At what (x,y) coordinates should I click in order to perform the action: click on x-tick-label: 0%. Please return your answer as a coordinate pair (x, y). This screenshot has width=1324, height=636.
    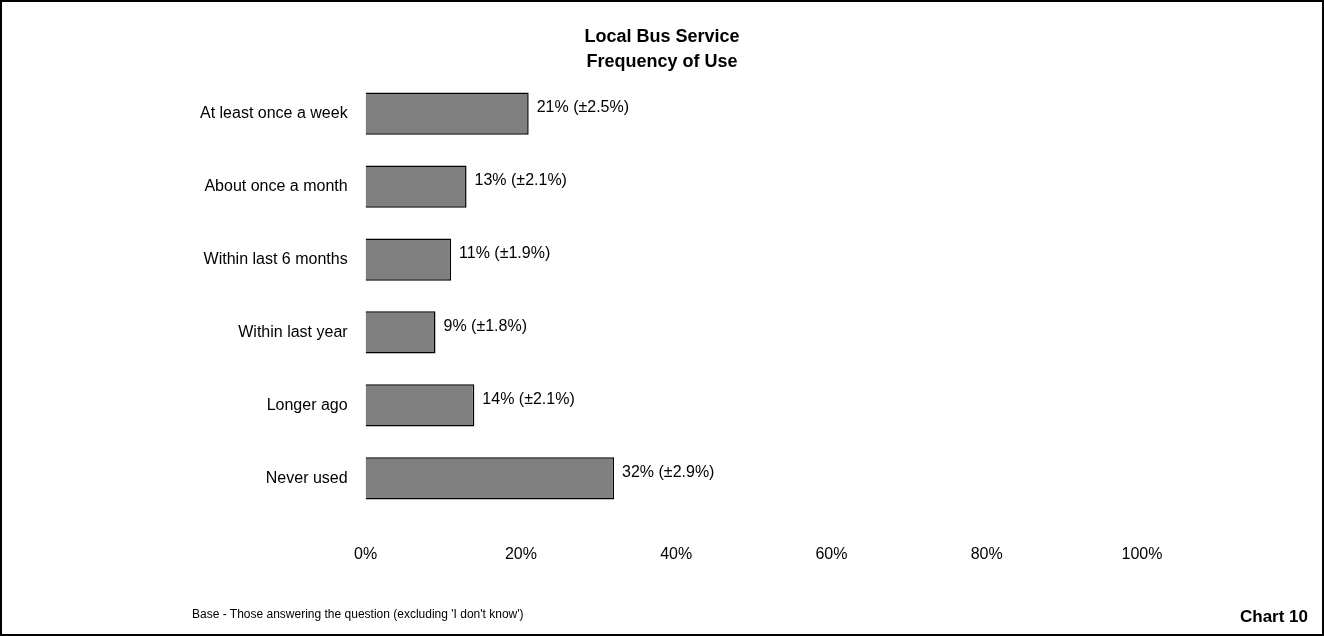
    Looking at the image, I should click on (366, 553).